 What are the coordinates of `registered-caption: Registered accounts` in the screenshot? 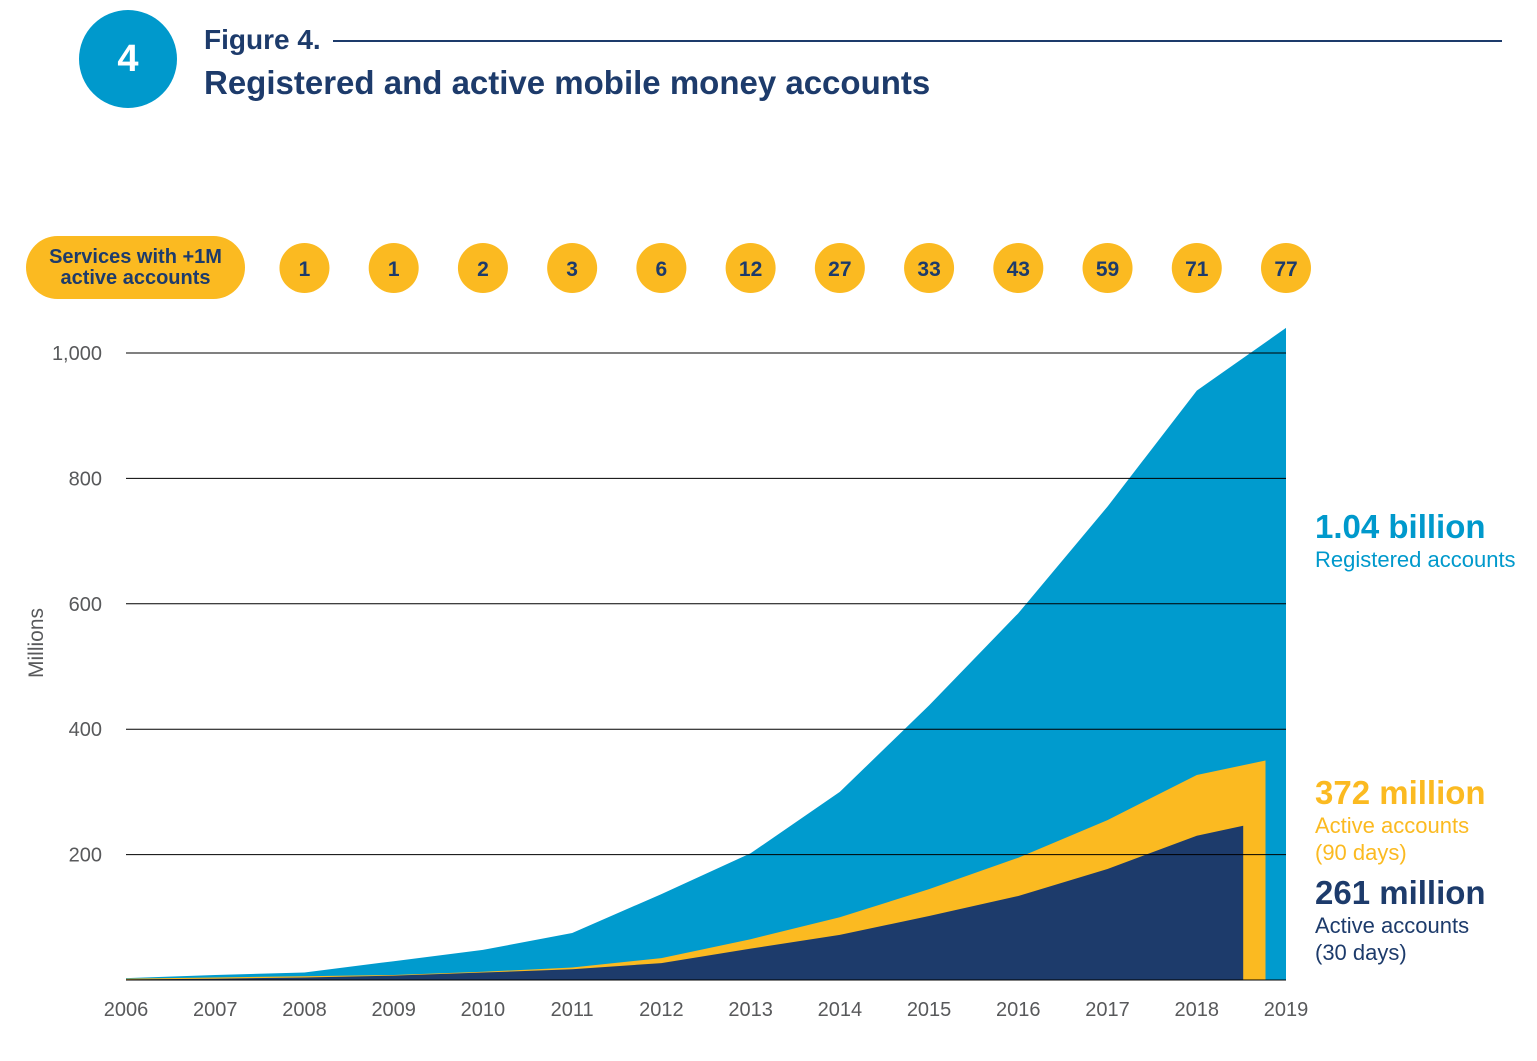 It's located at (1415, 559).